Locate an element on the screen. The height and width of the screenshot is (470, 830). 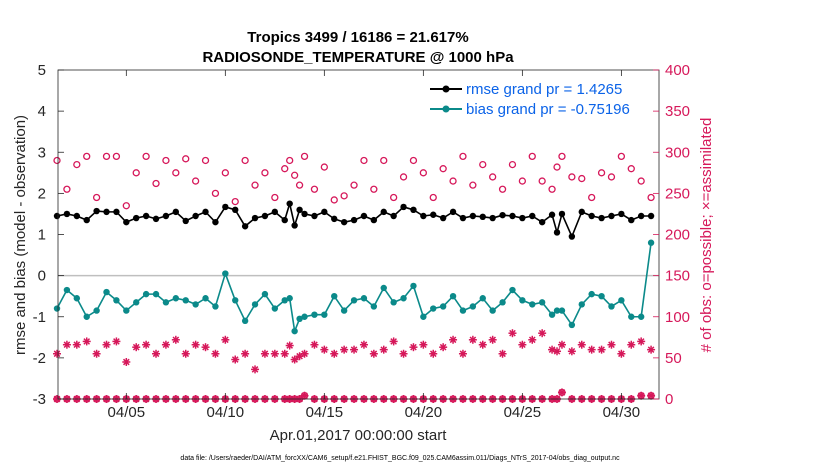
x-tick-label: 04/25 is located at coordinates (523, 412).